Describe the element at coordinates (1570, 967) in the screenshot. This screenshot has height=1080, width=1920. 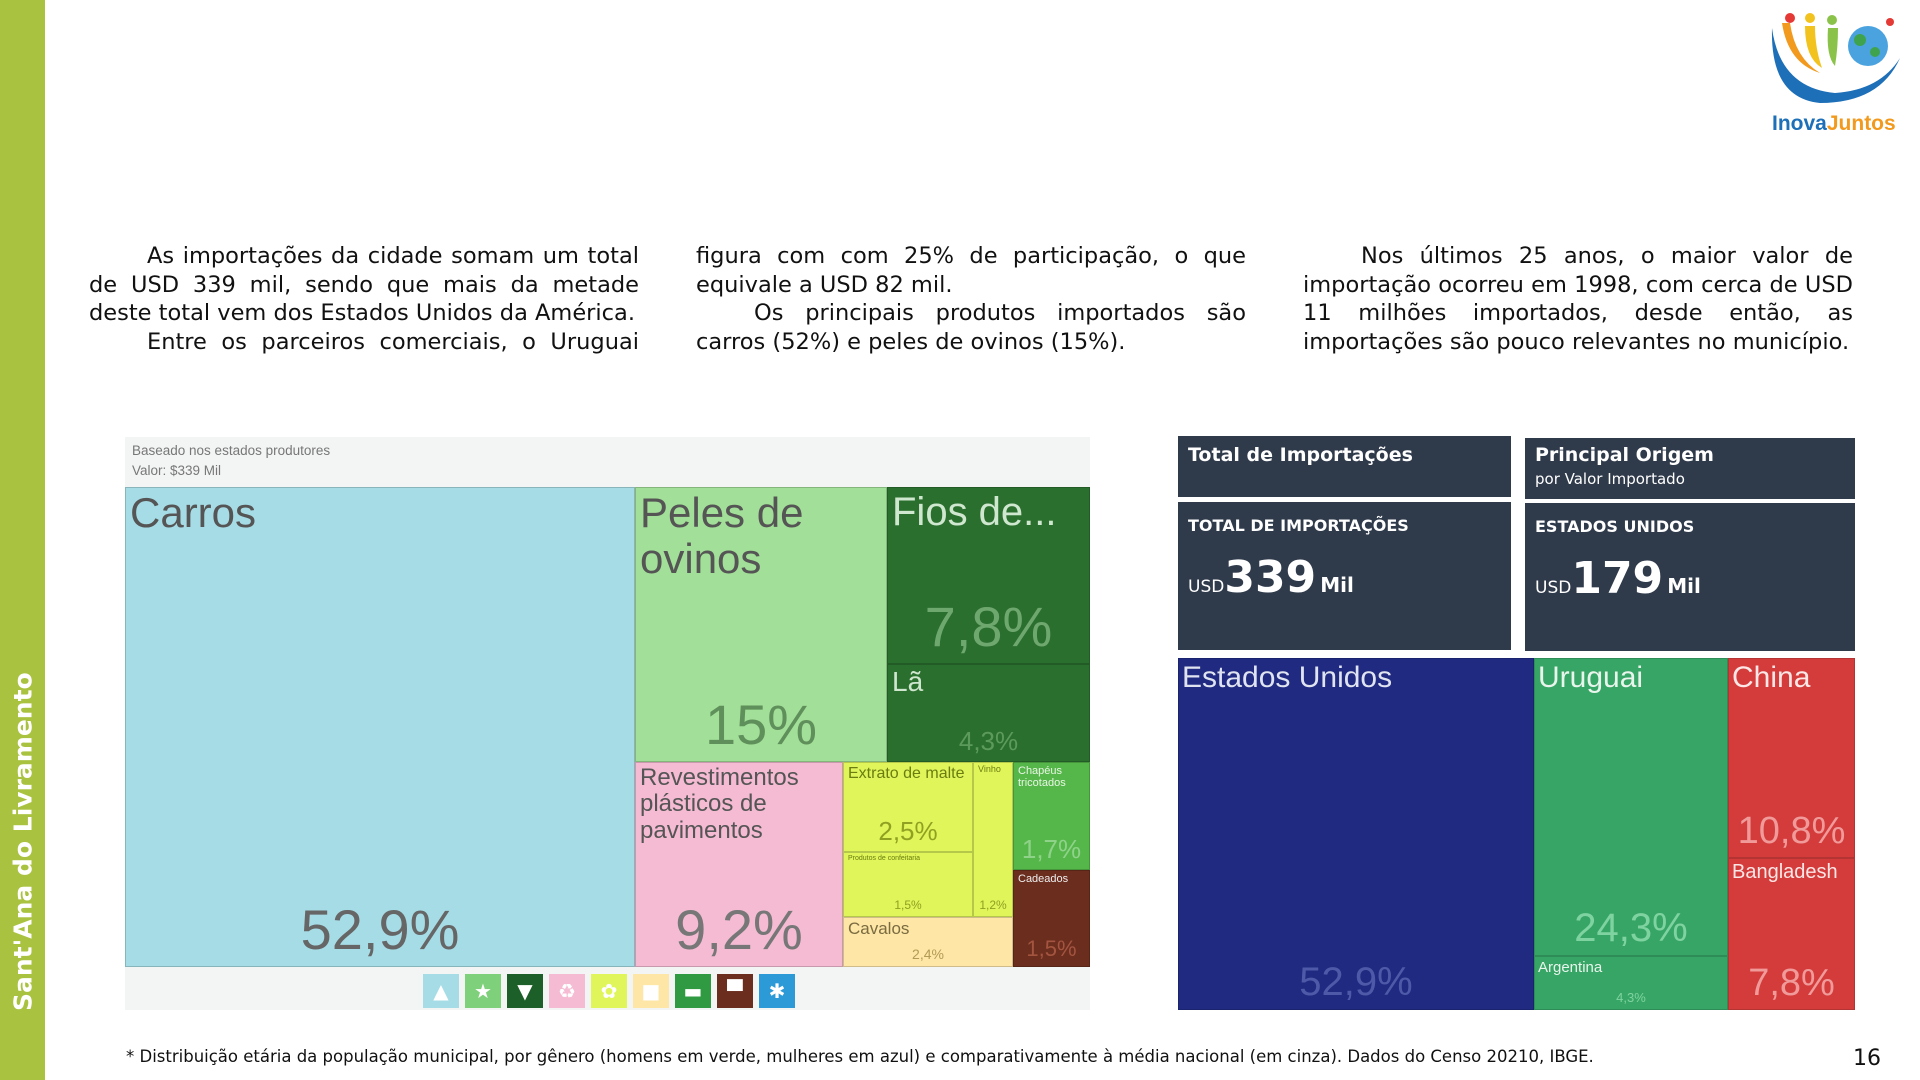
I see `tile-label: Argentina` at that location.